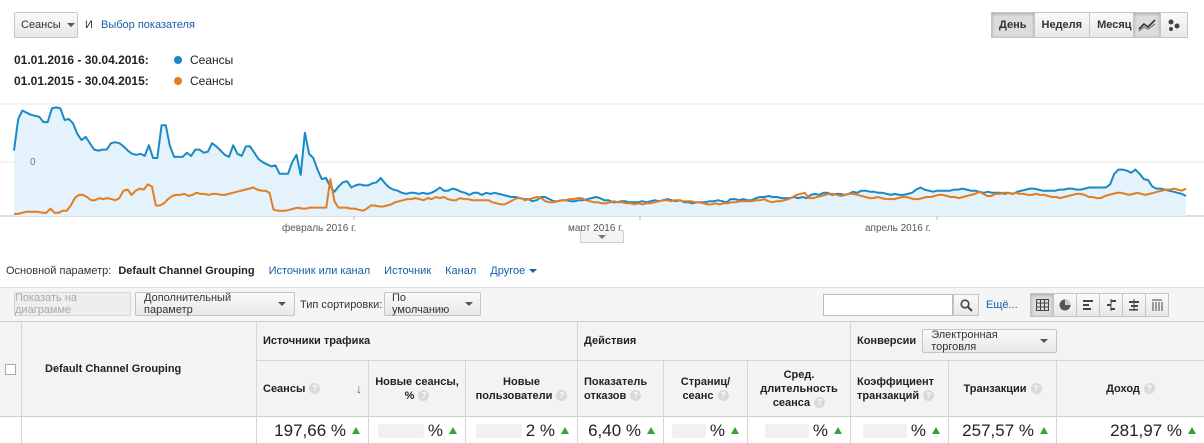 The height and width of the screenshot is (443, 1204). What do you see at coordinates (1003, 430) in the screenshot?
I see `total-transactions: 257,57 %` at bounding box center [1003, 430].